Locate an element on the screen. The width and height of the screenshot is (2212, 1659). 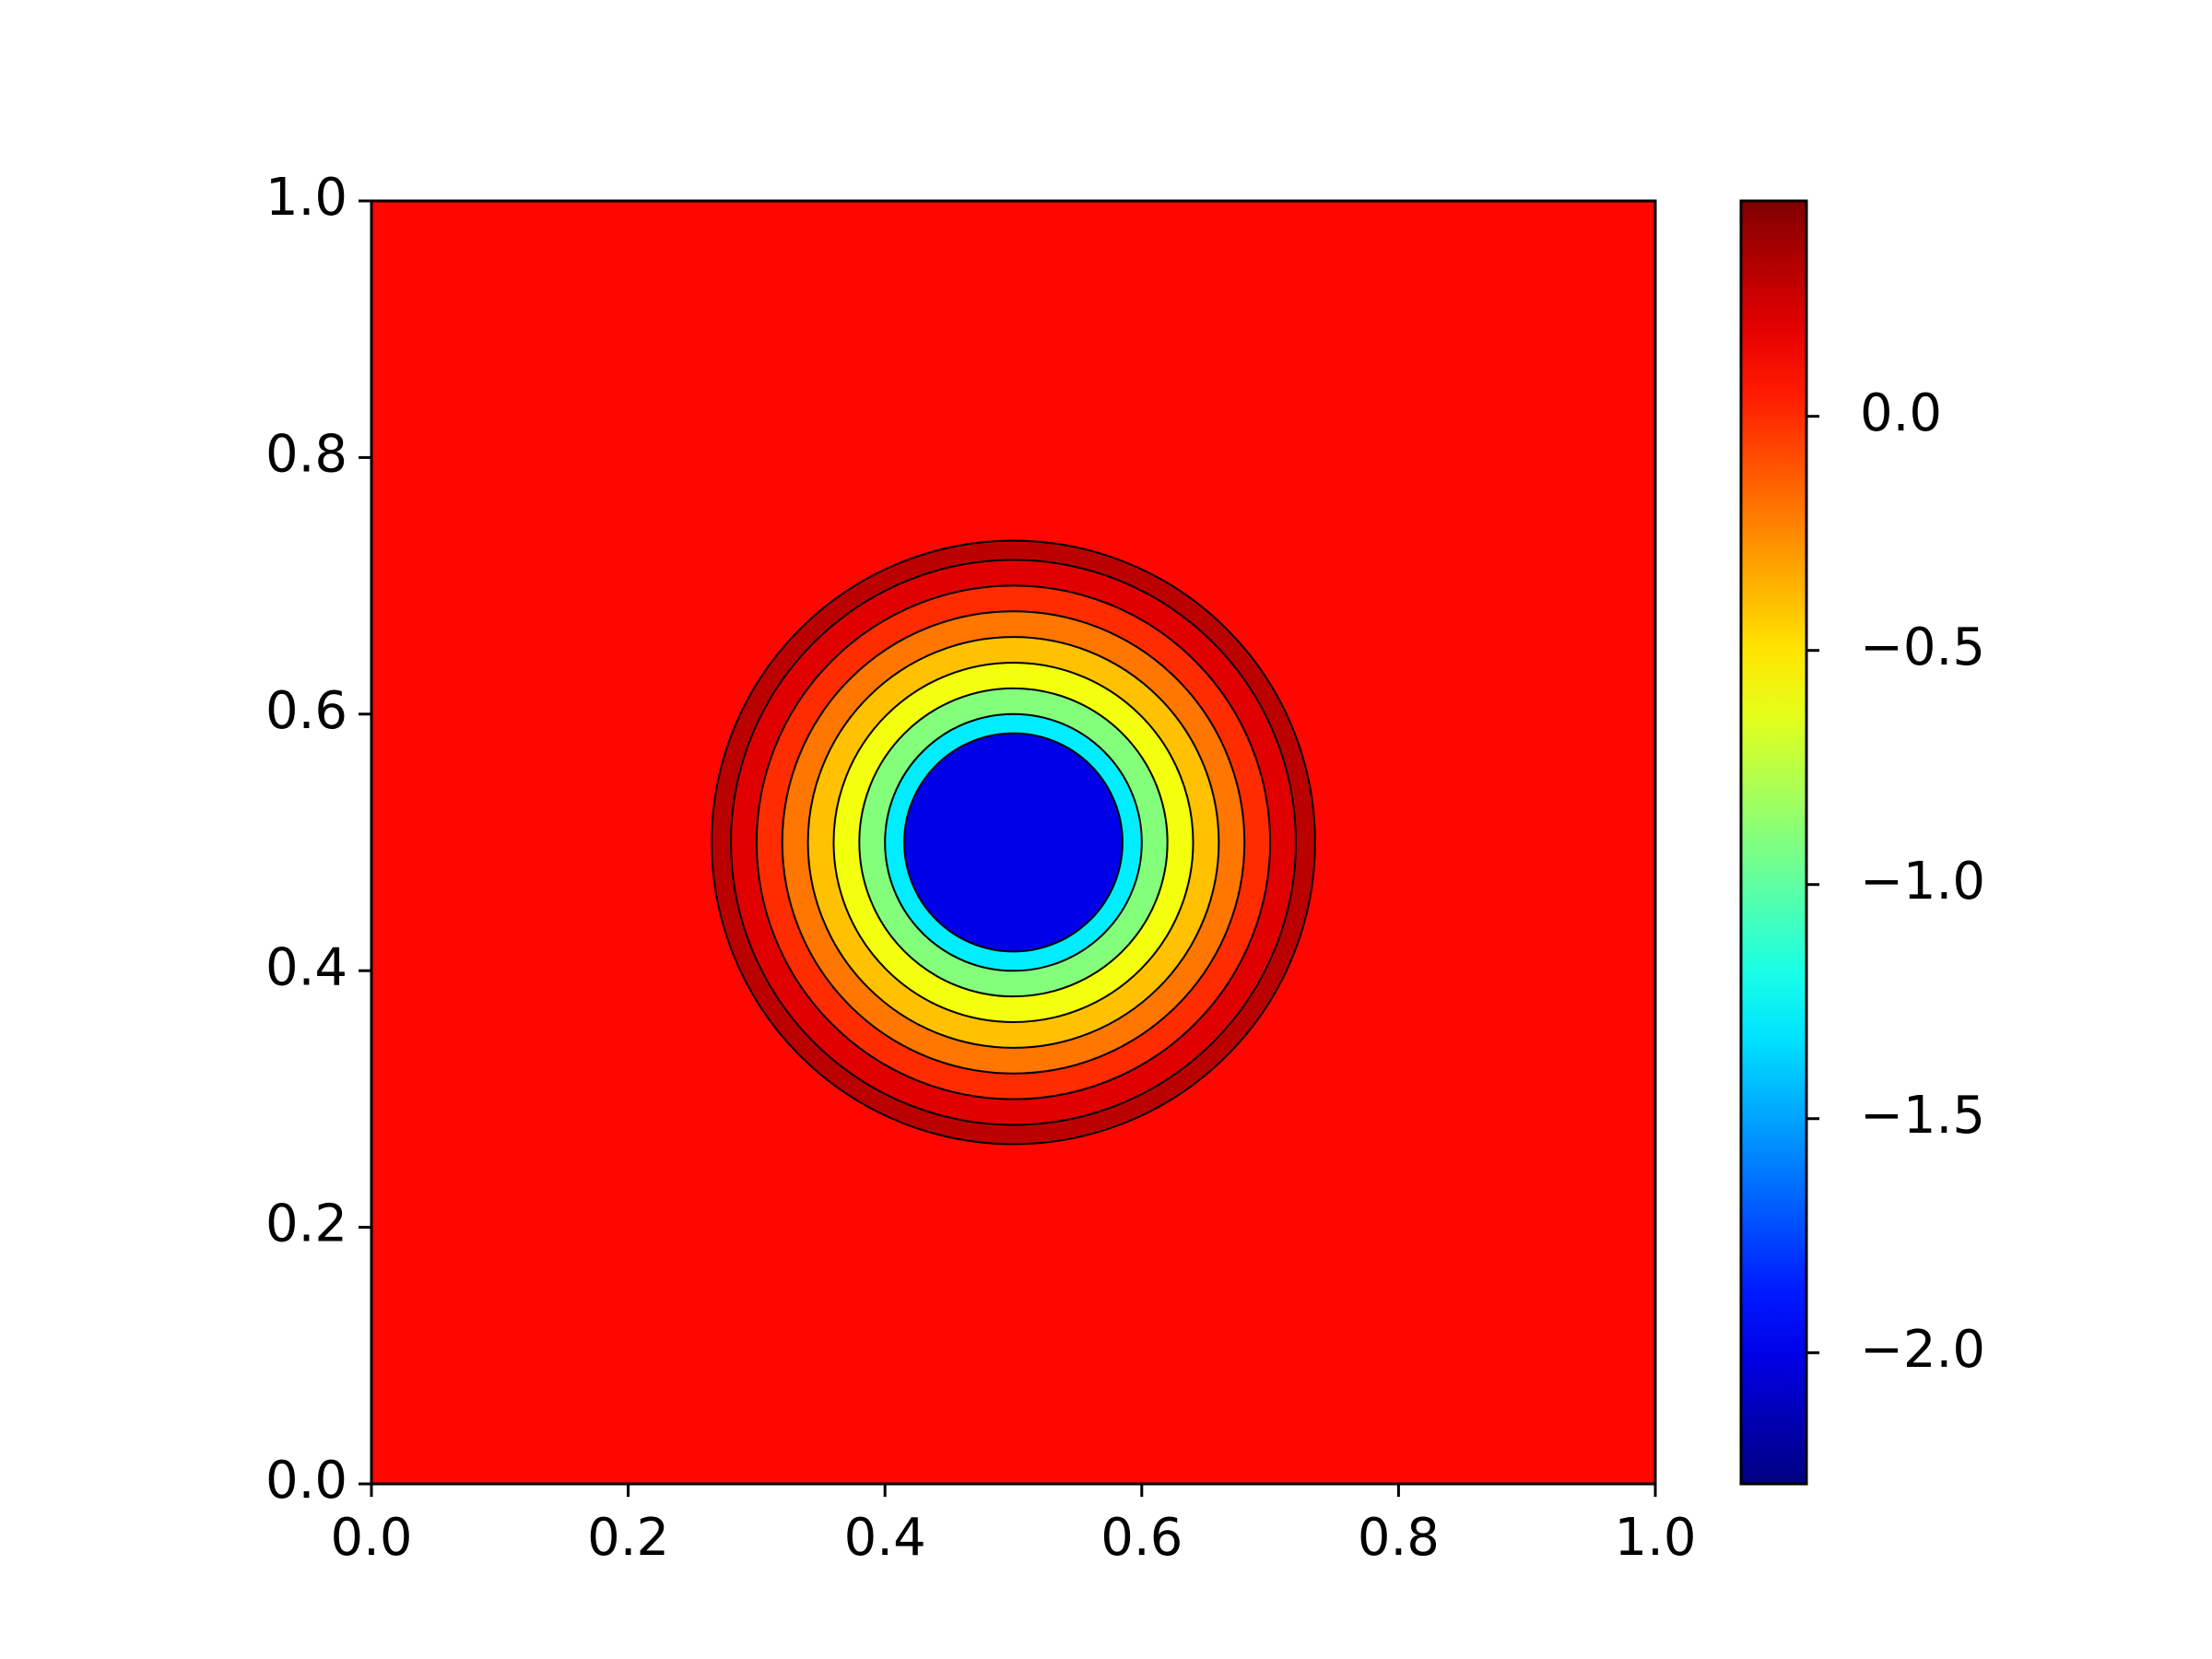
colorbar-tick-label: 0.0 is located at coordinates (1901, 413).